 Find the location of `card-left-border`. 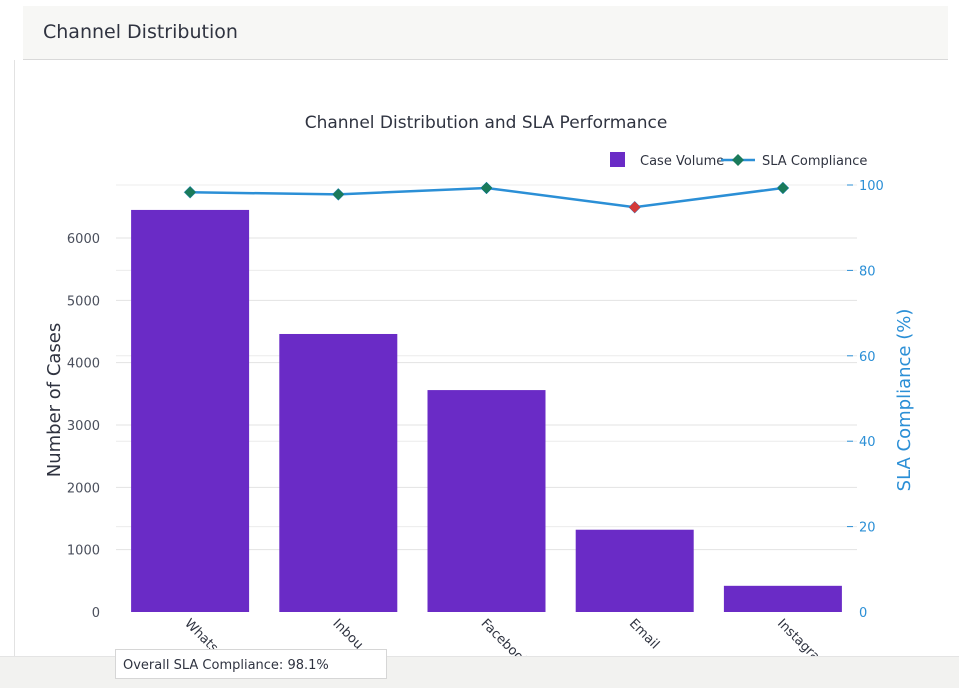

card-left-border is located at coordinates (14, 358).